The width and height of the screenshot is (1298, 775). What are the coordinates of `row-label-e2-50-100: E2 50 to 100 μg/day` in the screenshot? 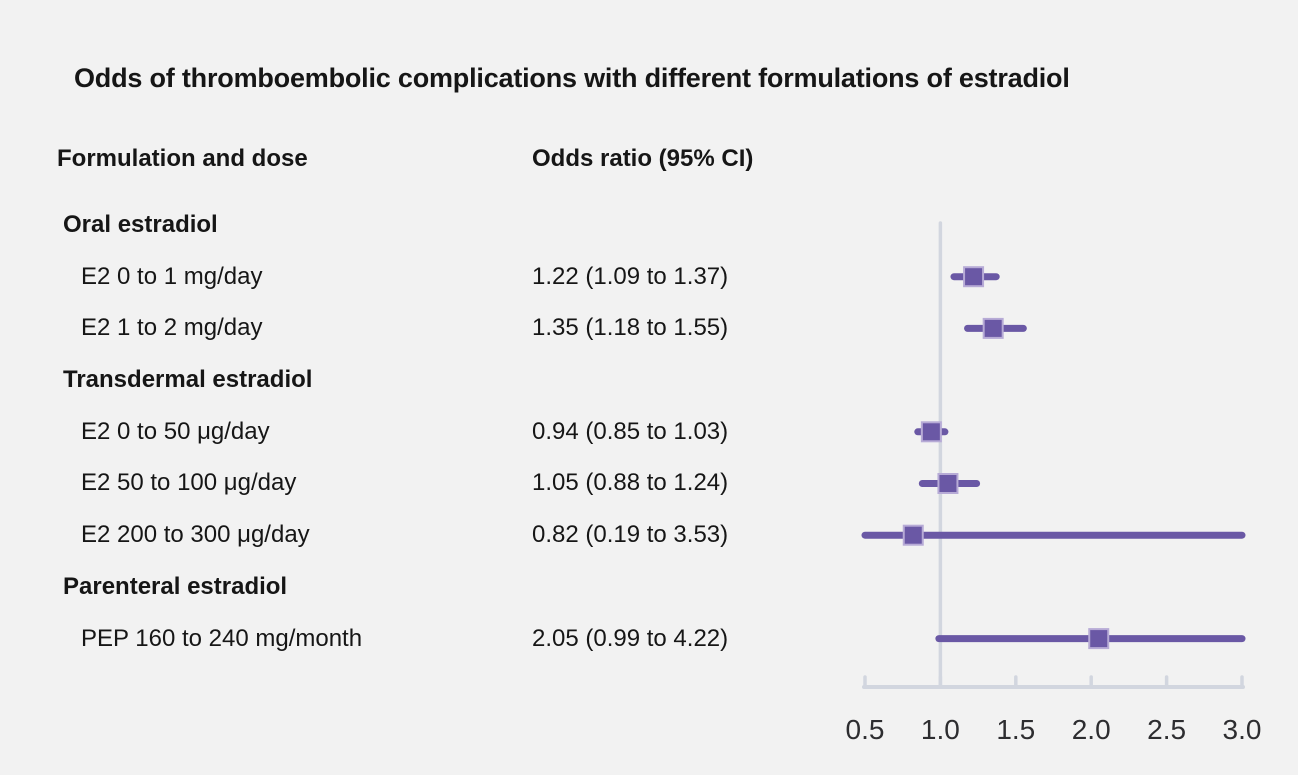 It's located at (189, 482).